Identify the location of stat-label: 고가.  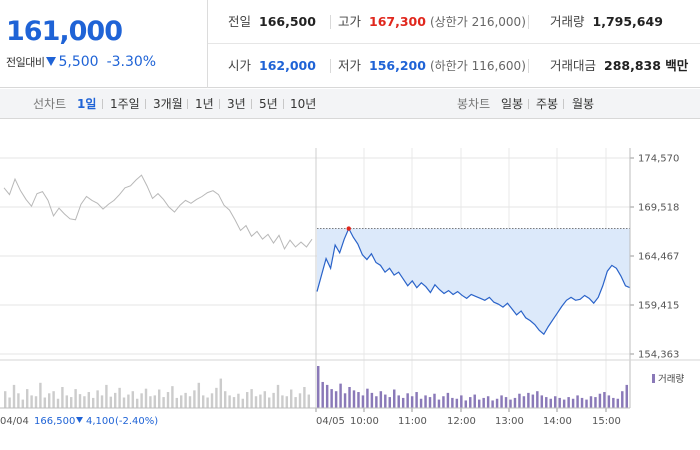
(350, 21).